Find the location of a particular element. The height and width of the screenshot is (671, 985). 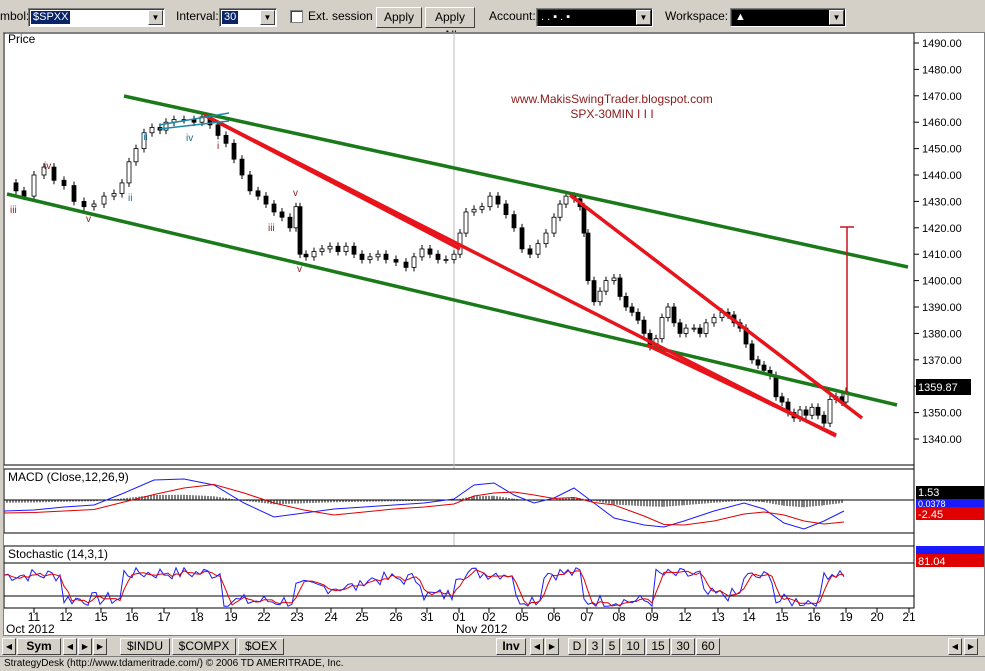

tab-compx: $COMPX is located at coordinates (204, 646).